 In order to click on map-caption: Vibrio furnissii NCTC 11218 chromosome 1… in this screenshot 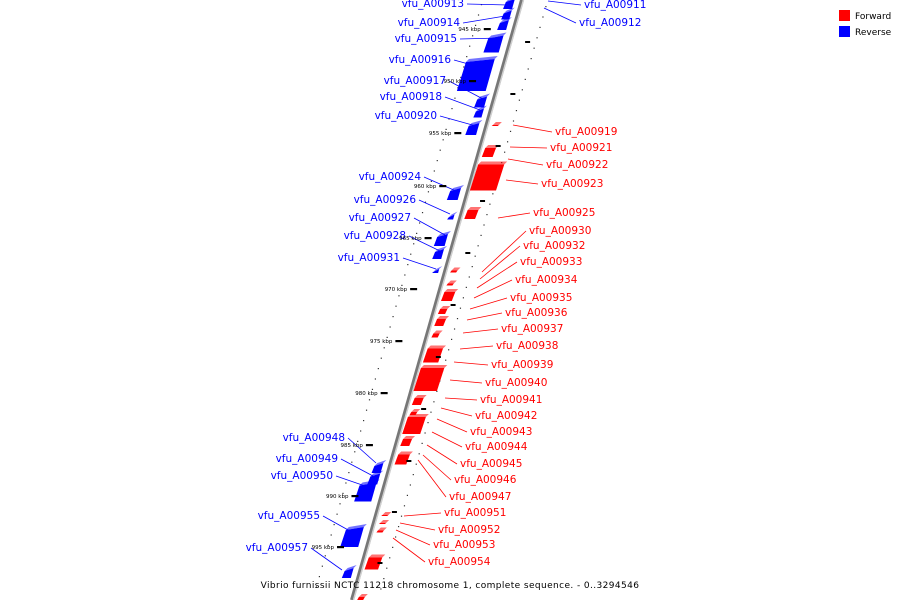, I will do `click(450, 586)`.